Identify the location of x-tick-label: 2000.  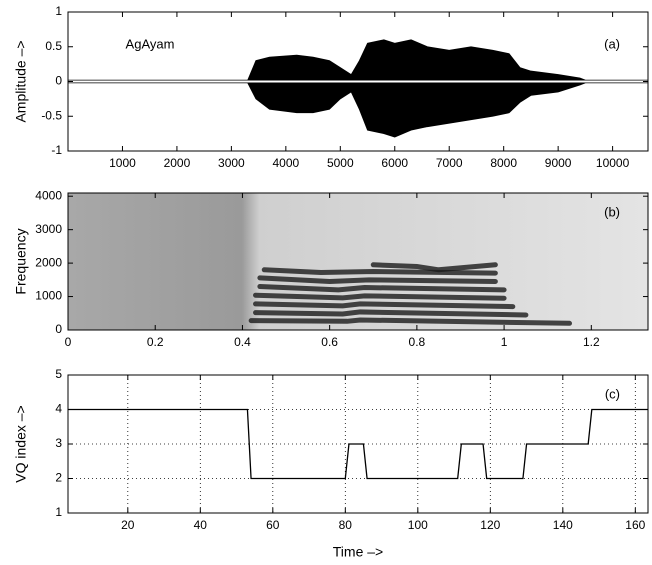
(177, 163).